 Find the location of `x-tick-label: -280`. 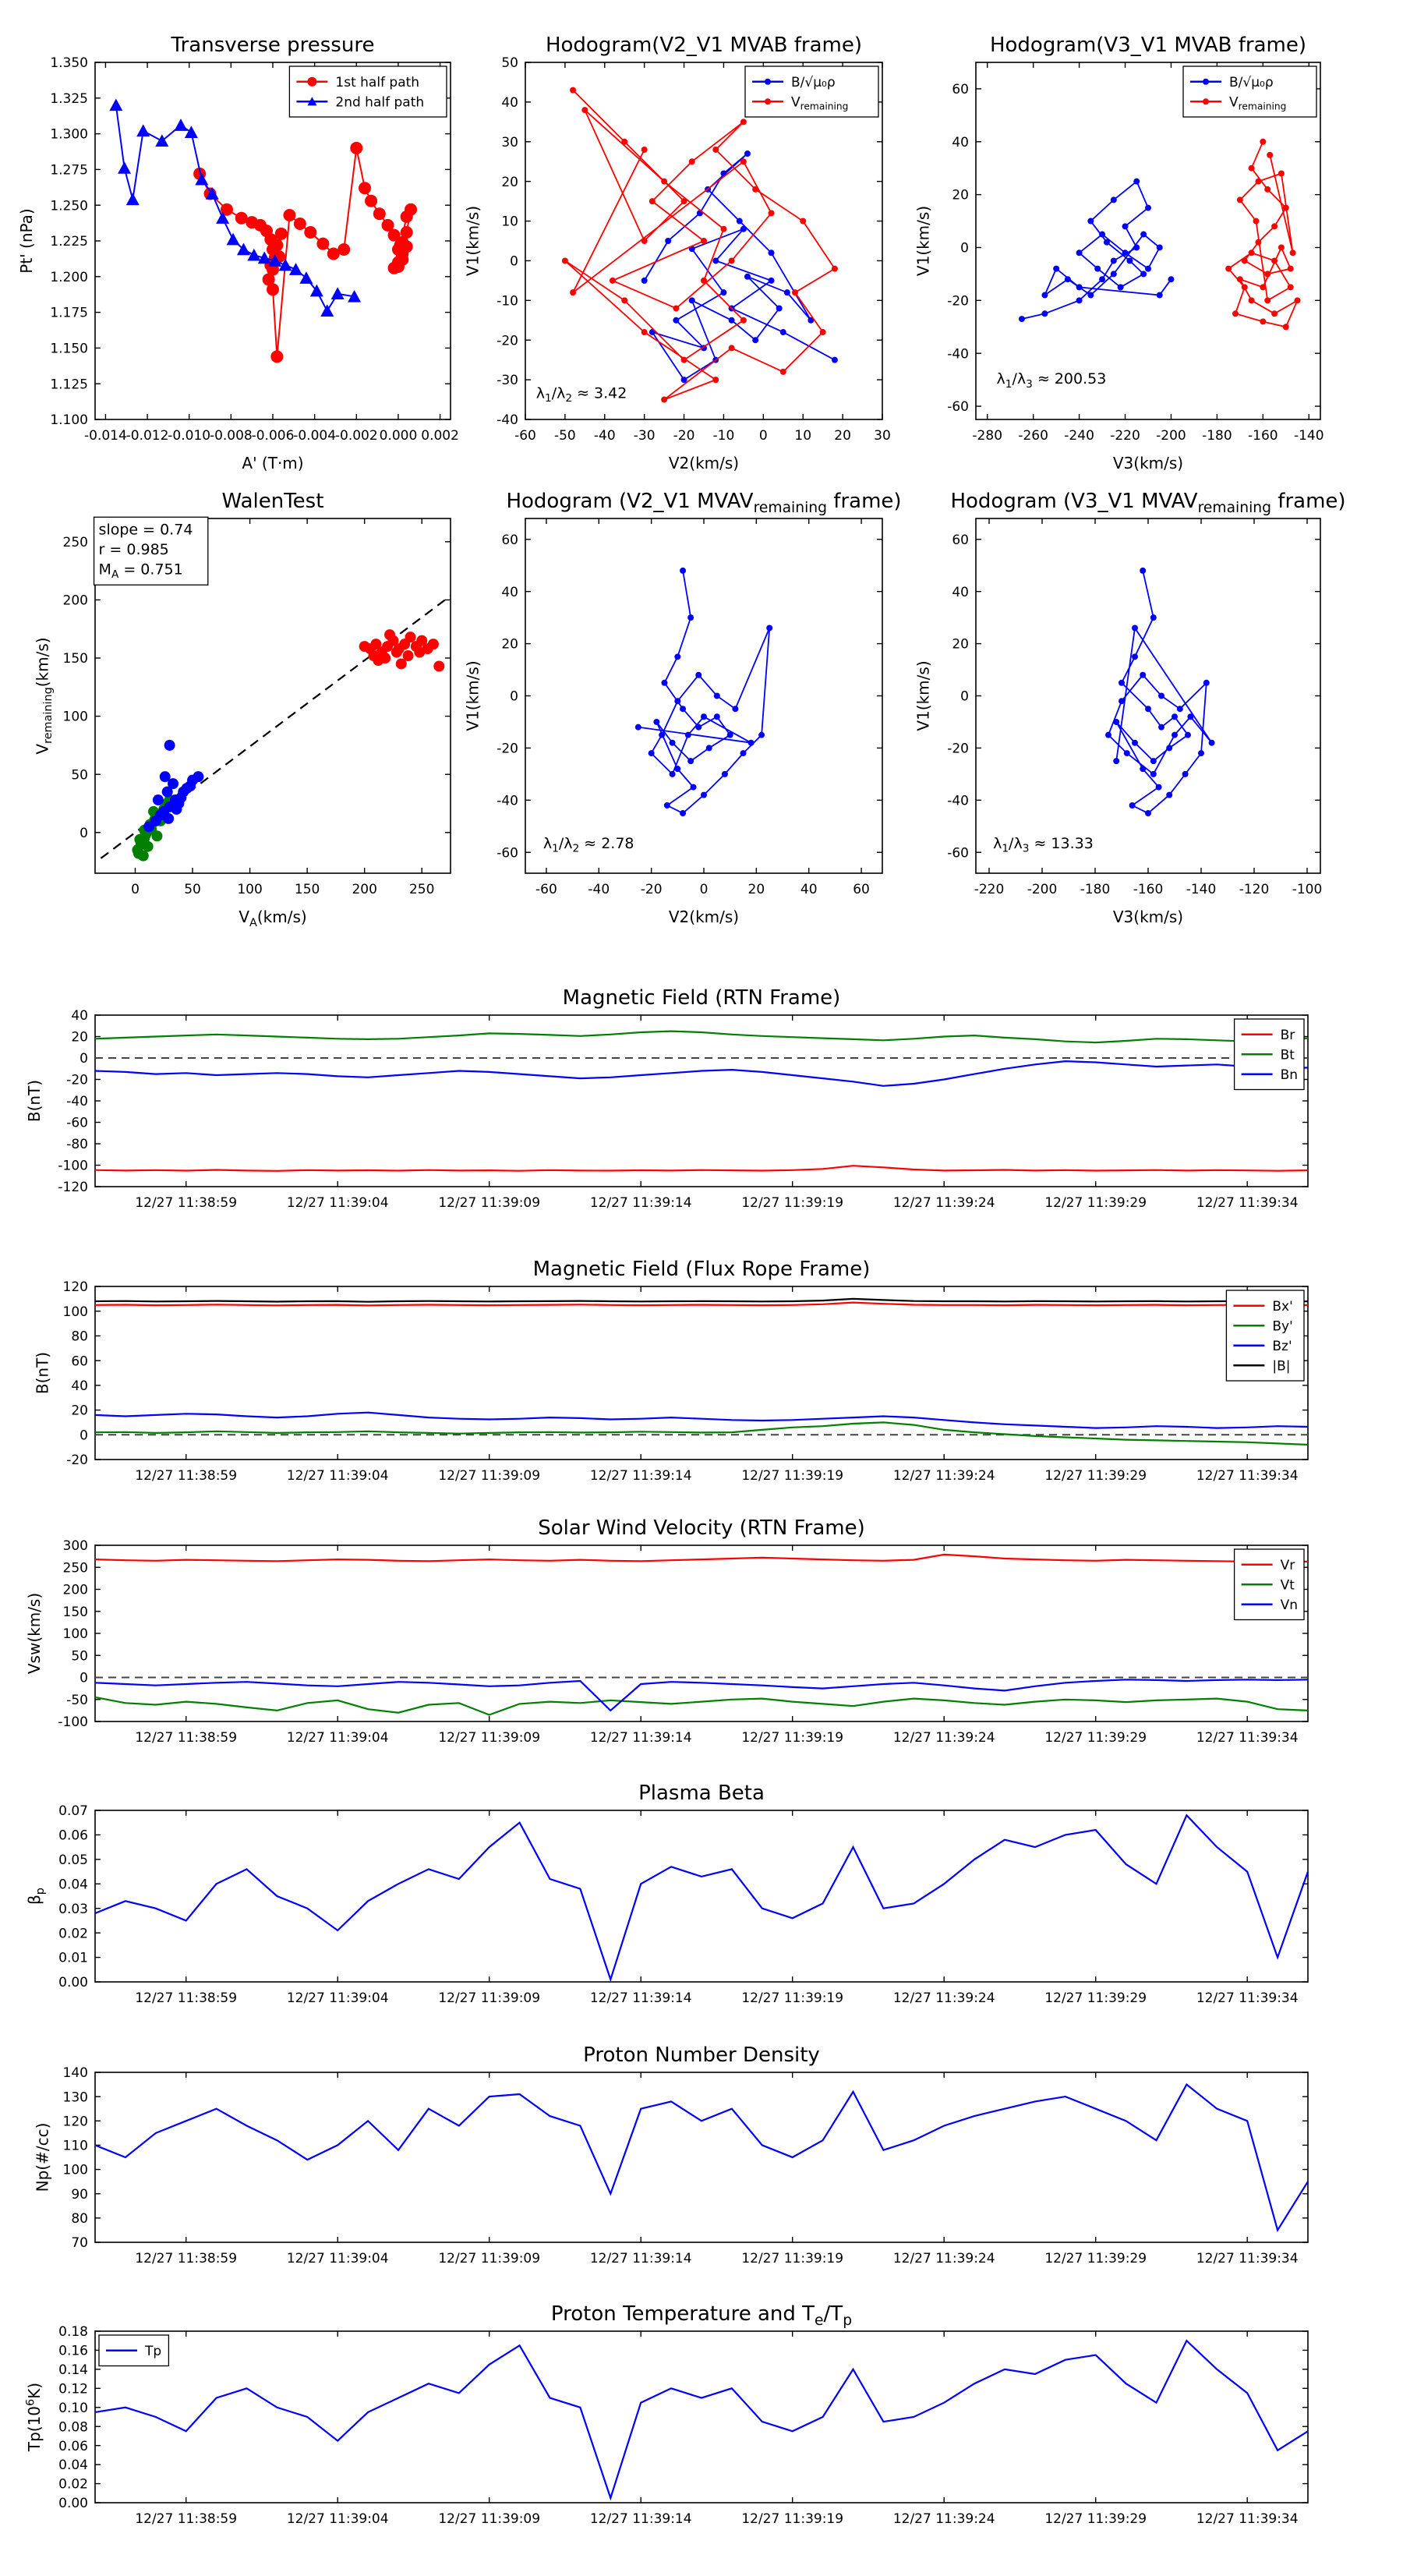

x-tick-label: -280 is located at coordinates (987, 436).